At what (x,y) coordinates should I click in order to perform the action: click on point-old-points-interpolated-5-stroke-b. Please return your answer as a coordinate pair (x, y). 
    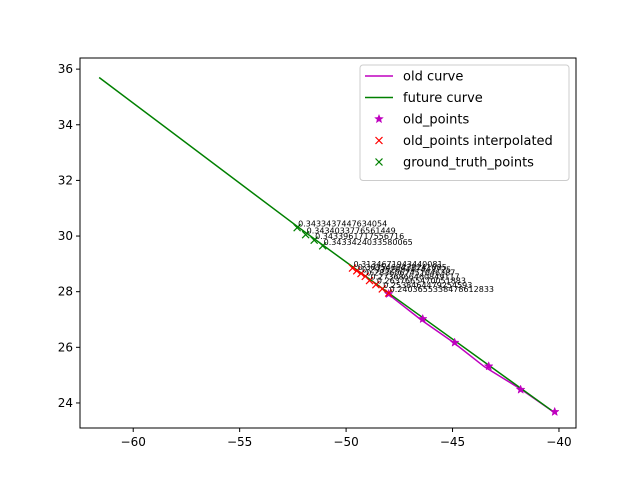
    Looking at the image, I should click on (375, 284).